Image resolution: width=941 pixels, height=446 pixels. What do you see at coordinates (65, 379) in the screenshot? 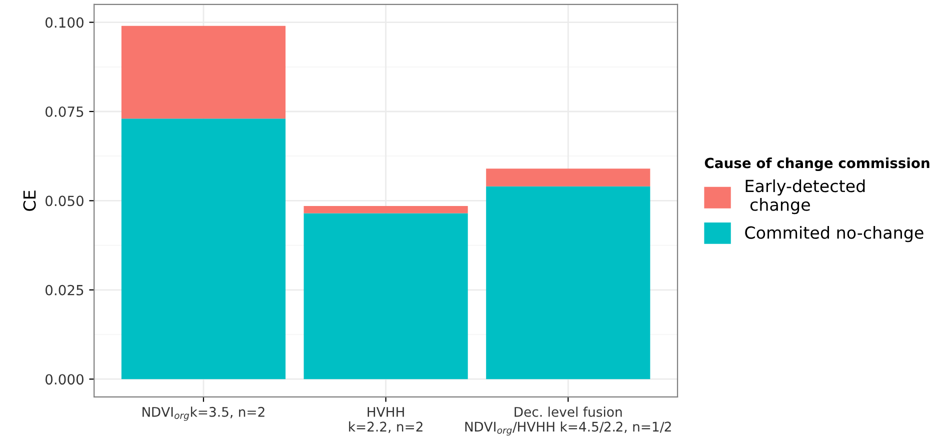
I see `y-tick-label: 0.000` at bounding box center [65, 379].